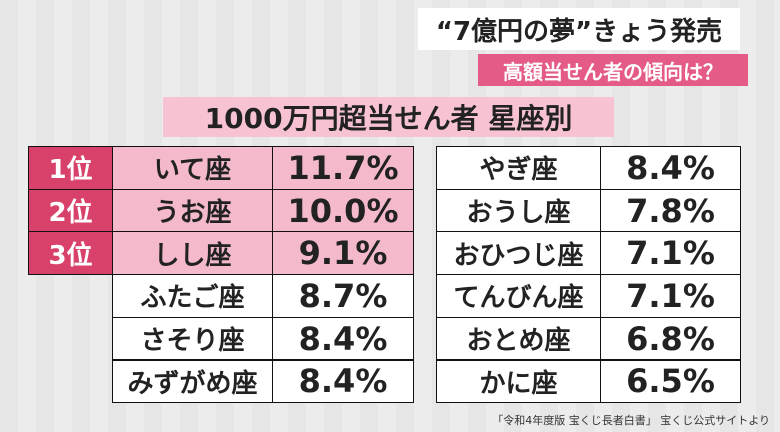  What do you see at coordinates (70, 253) in the screenshot?
I see `rank-cell: 3位` at bounding box center [70, 253].